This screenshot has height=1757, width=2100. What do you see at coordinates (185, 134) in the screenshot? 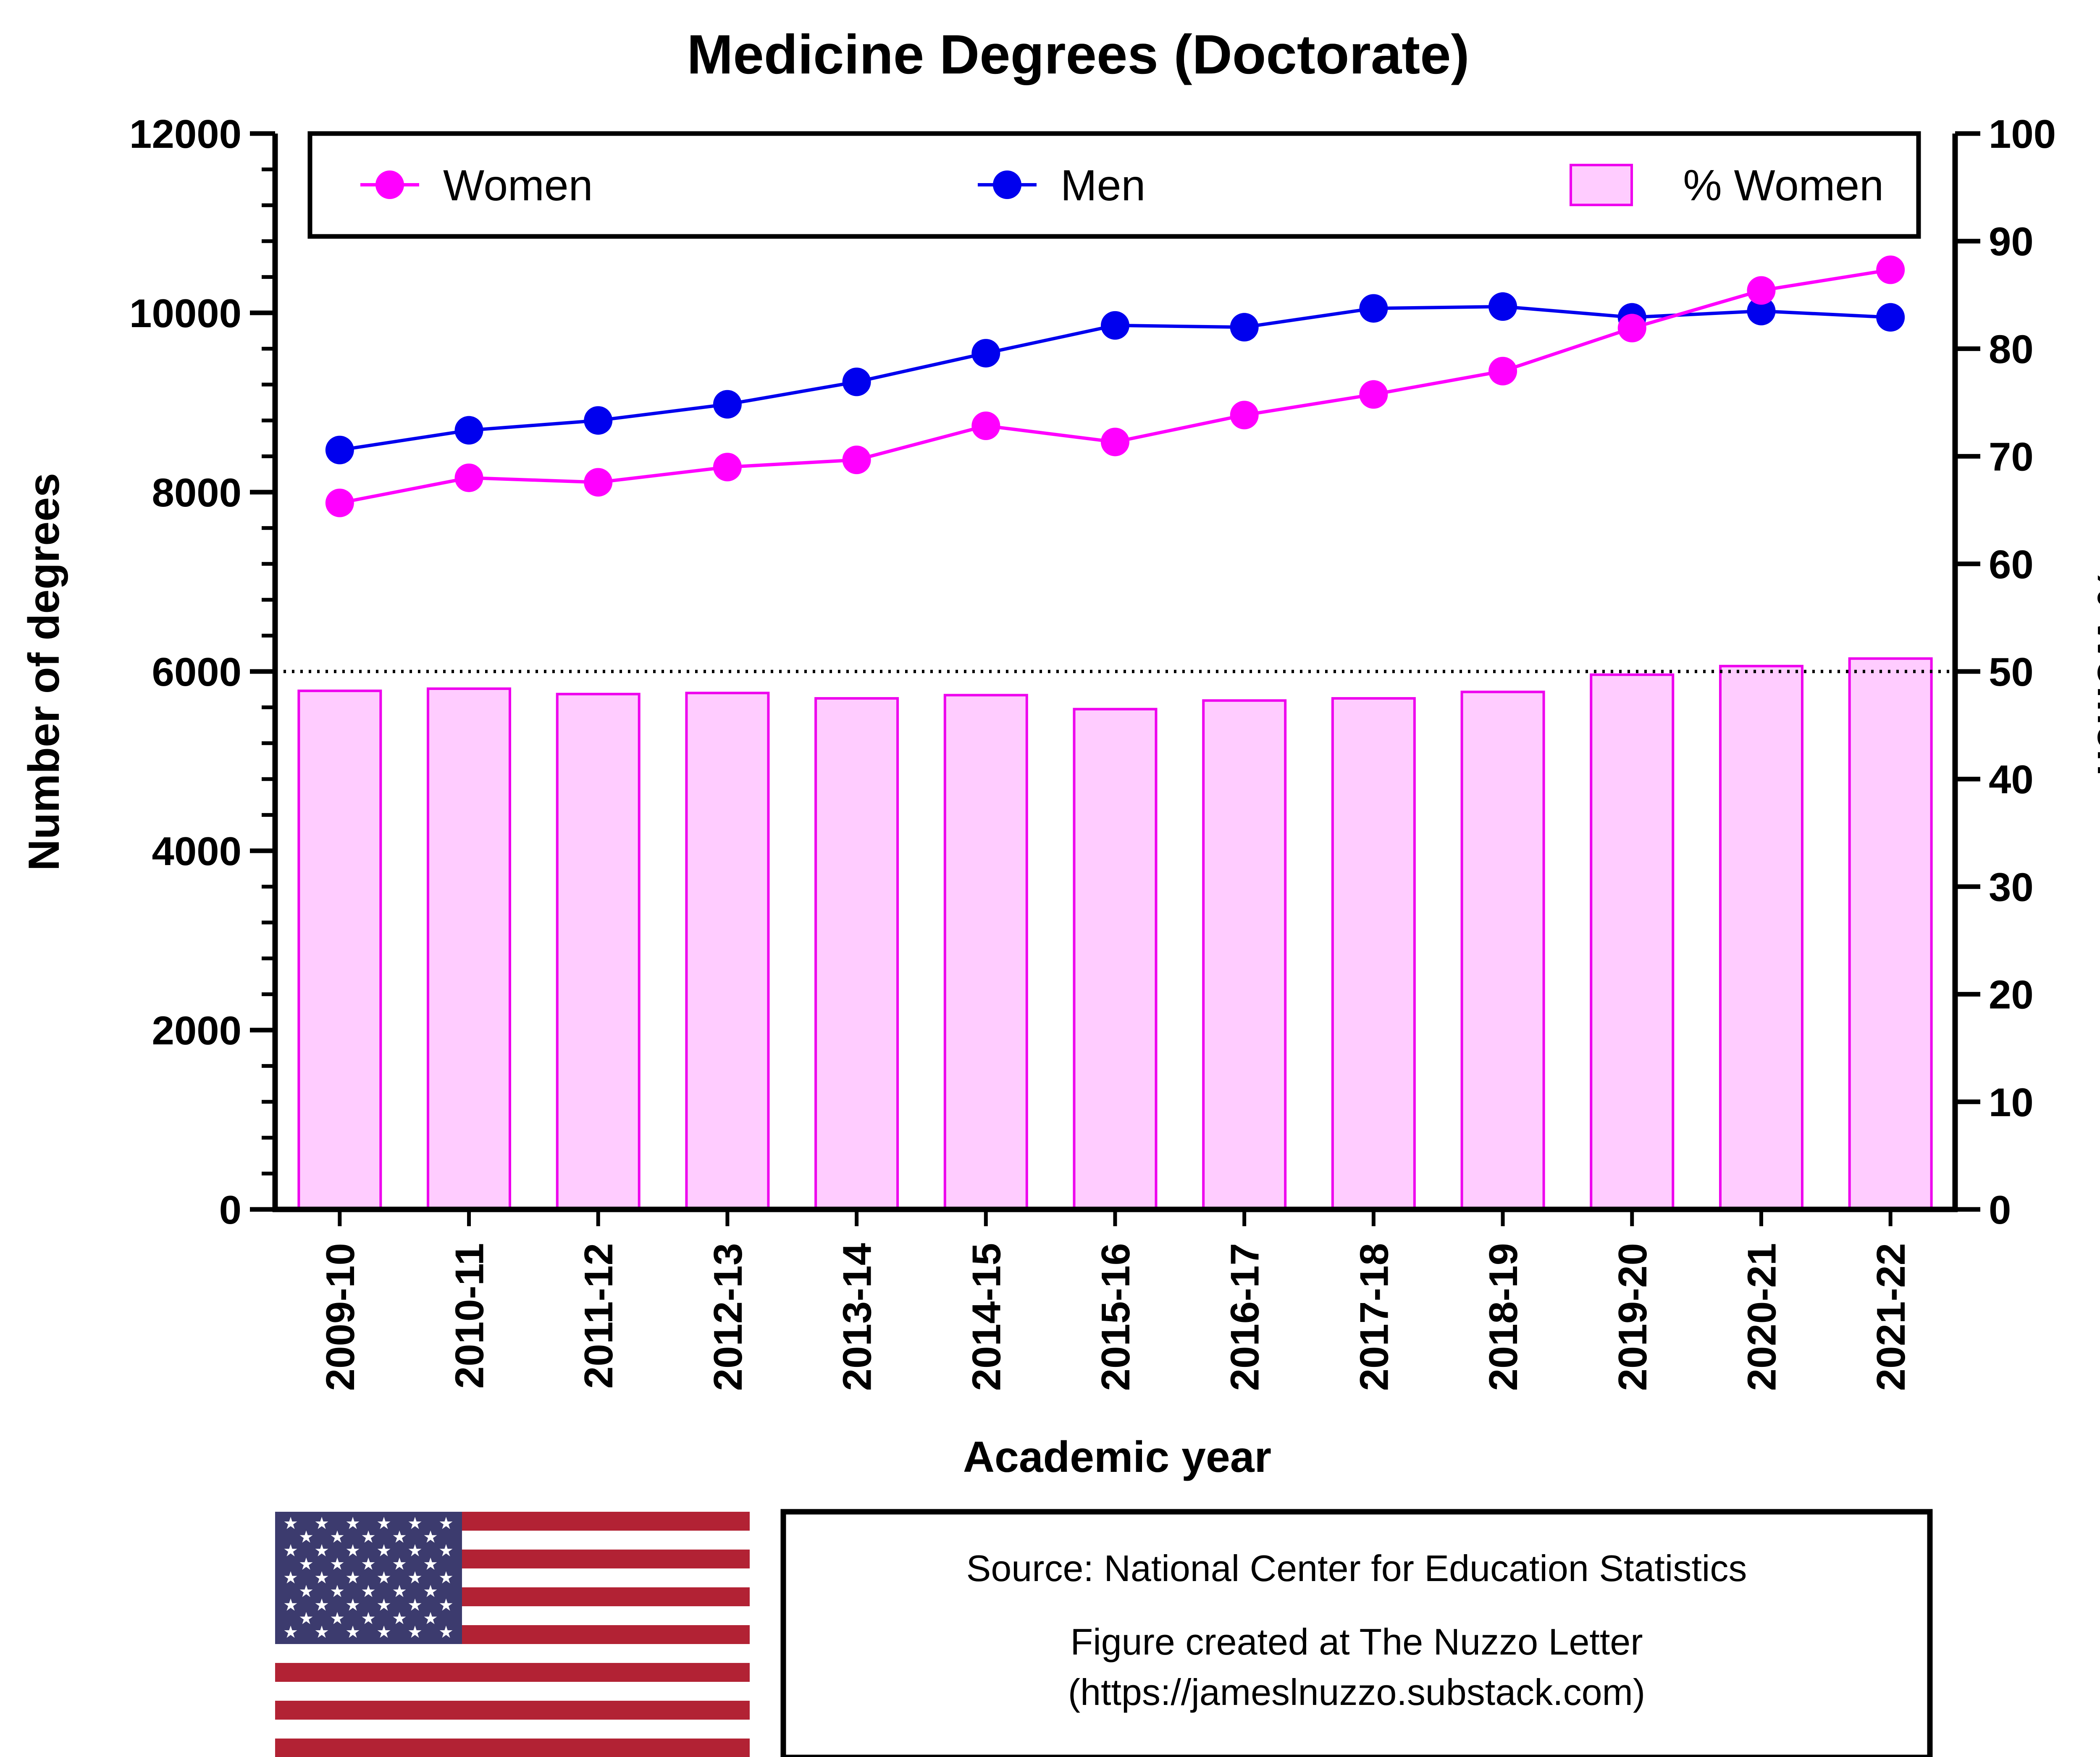
I see `y-tick-label: 12000` at bounding box center [185, 134].